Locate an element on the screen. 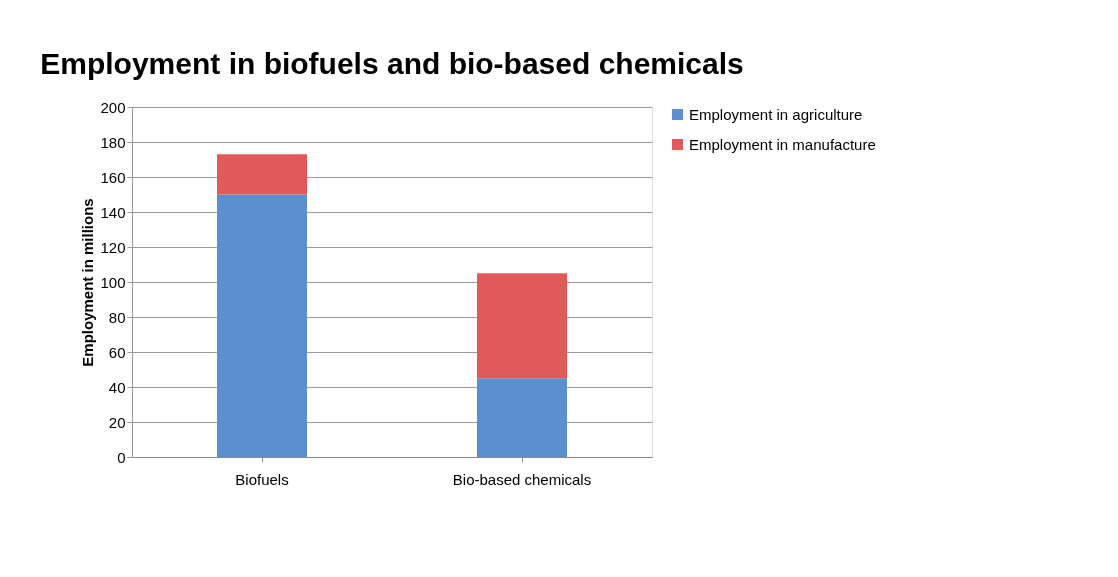  y-tick-label: 180 is located at coordinates (113, 142).